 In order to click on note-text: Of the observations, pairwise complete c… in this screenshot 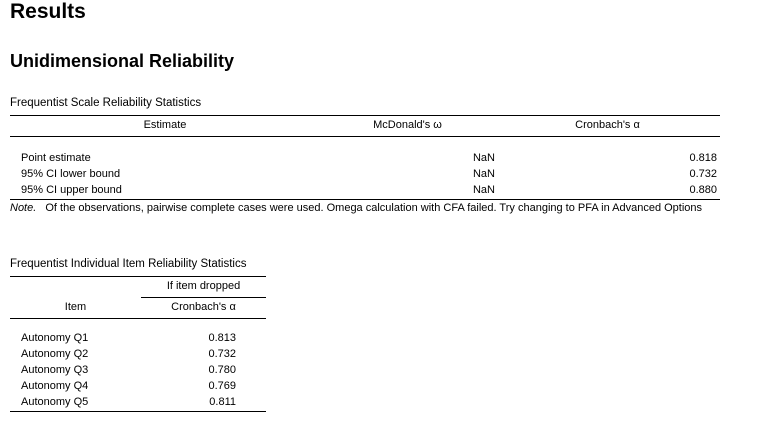, I will do `click(374, 208)`.